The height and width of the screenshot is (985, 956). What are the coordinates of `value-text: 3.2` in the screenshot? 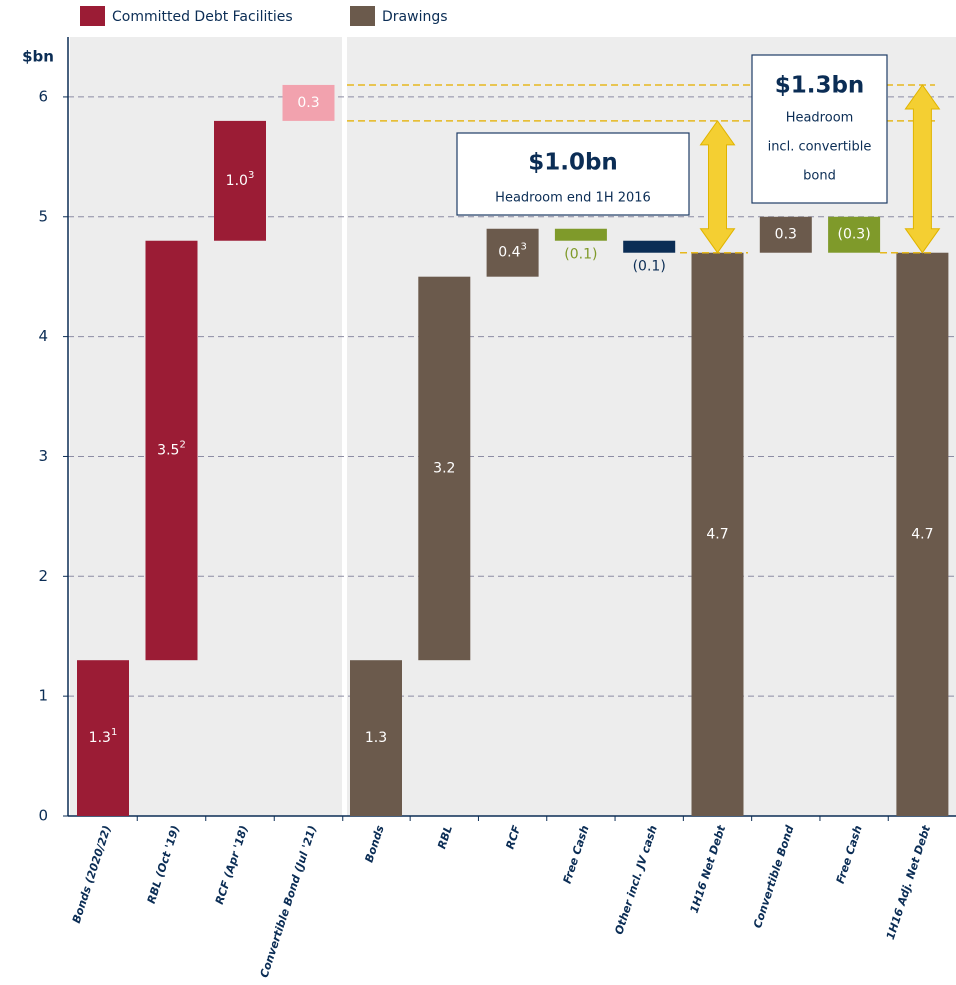 It's located at (444, 468).